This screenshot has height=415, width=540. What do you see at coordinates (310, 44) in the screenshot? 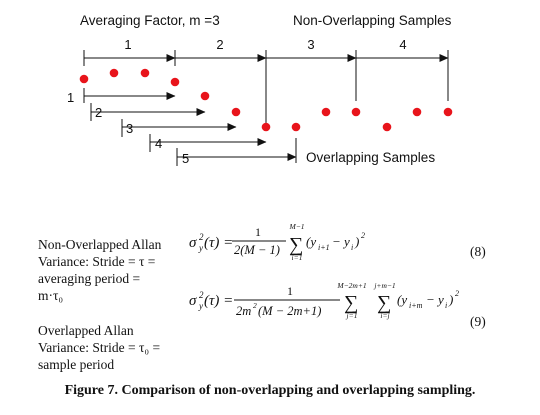
I see `non-overlap-number-3: 3` at bounding box center [310, 44].